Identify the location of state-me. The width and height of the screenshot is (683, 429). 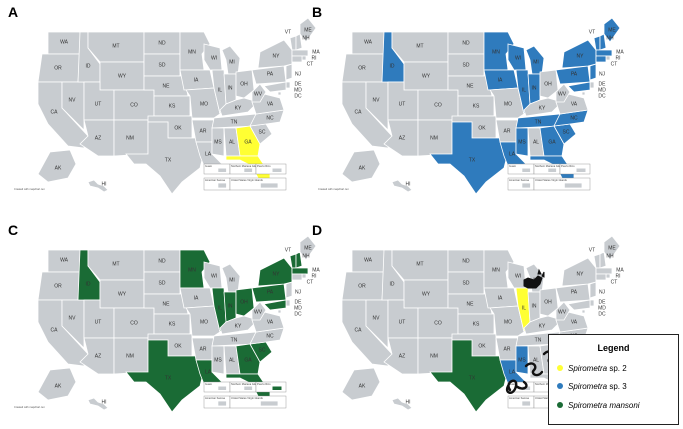
(308, 248).